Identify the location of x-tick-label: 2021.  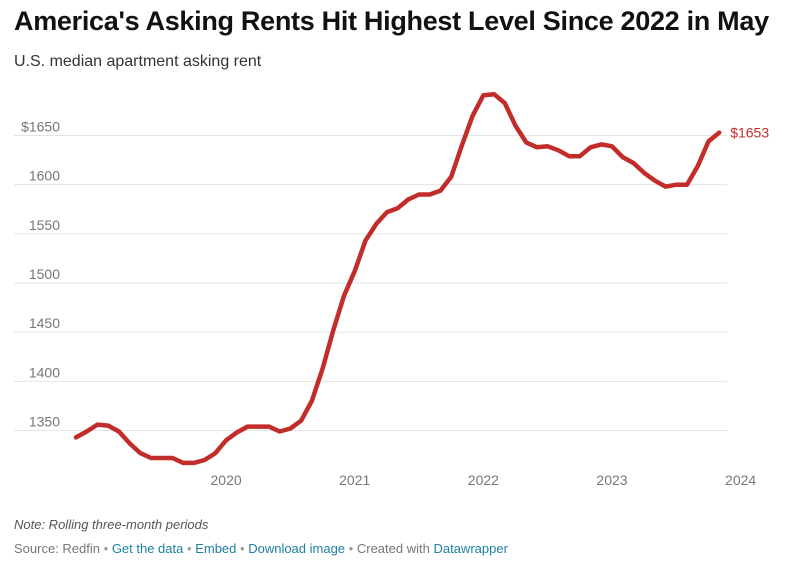
(354, 480).